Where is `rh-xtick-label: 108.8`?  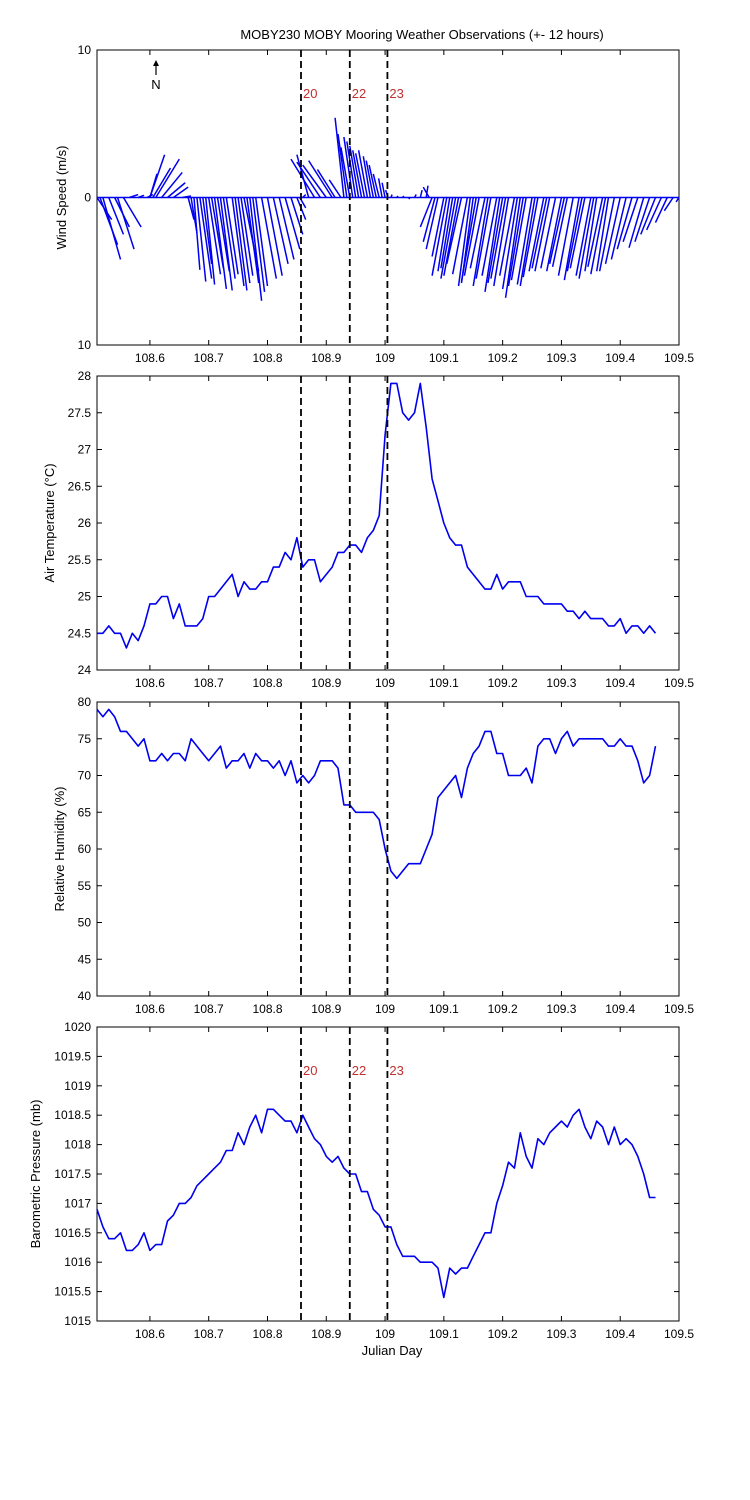 rh-xtick-label: 108.8 is located at coordinates (267, 1009).